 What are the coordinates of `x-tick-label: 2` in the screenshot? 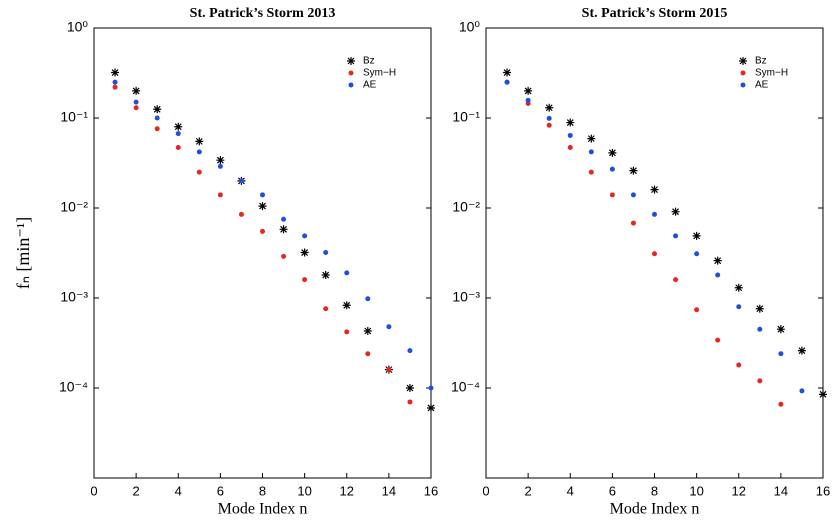 It's located at (136, 490).